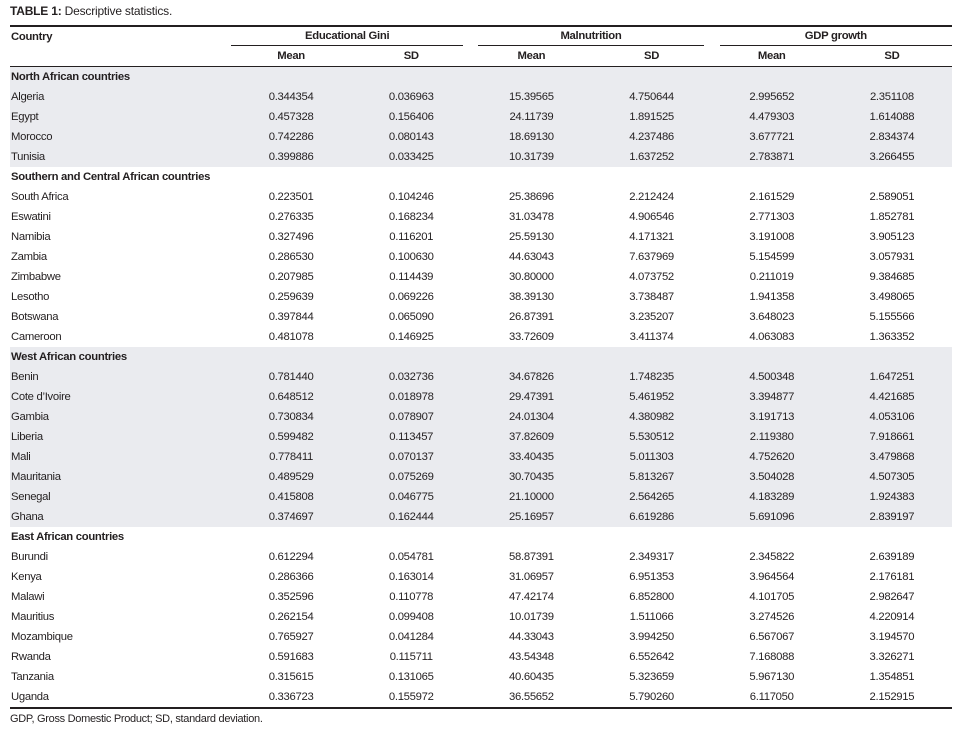 This screenshot has width=962, height=737. Describe the element at coordinates (411, 217) in the screenshot. I see `gini-sd: 0.168234` at that location.